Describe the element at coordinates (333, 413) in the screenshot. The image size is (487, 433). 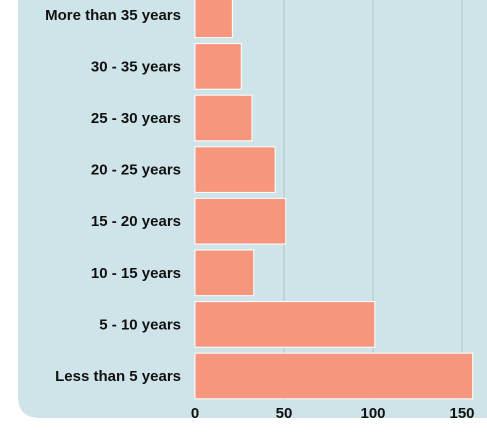
I see `x-axis-ticks: 0 50 100 150` at that location.